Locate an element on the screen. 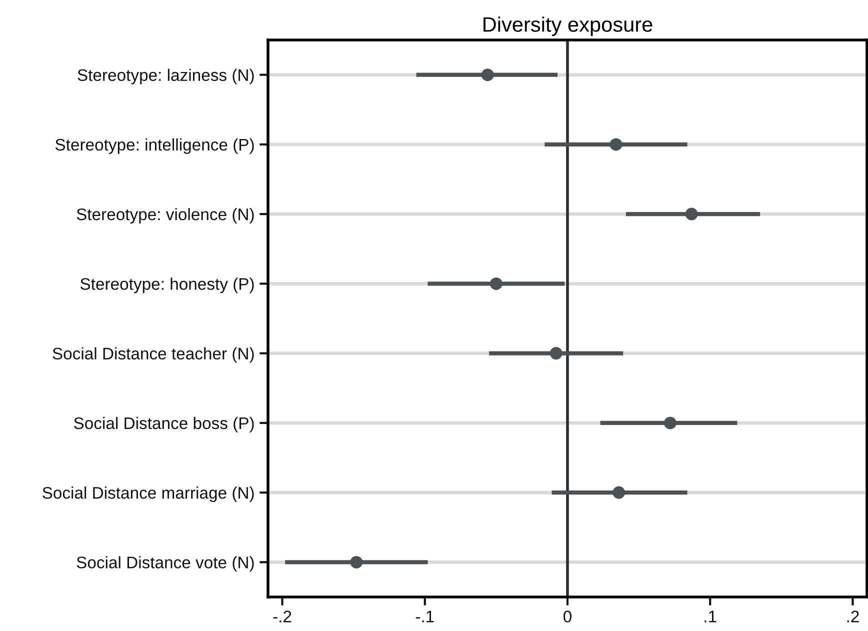 The height and width of the screenshot is (631, 868). y-tick-label: Stereotype: violence (N) is located at coordinates (165, 216).